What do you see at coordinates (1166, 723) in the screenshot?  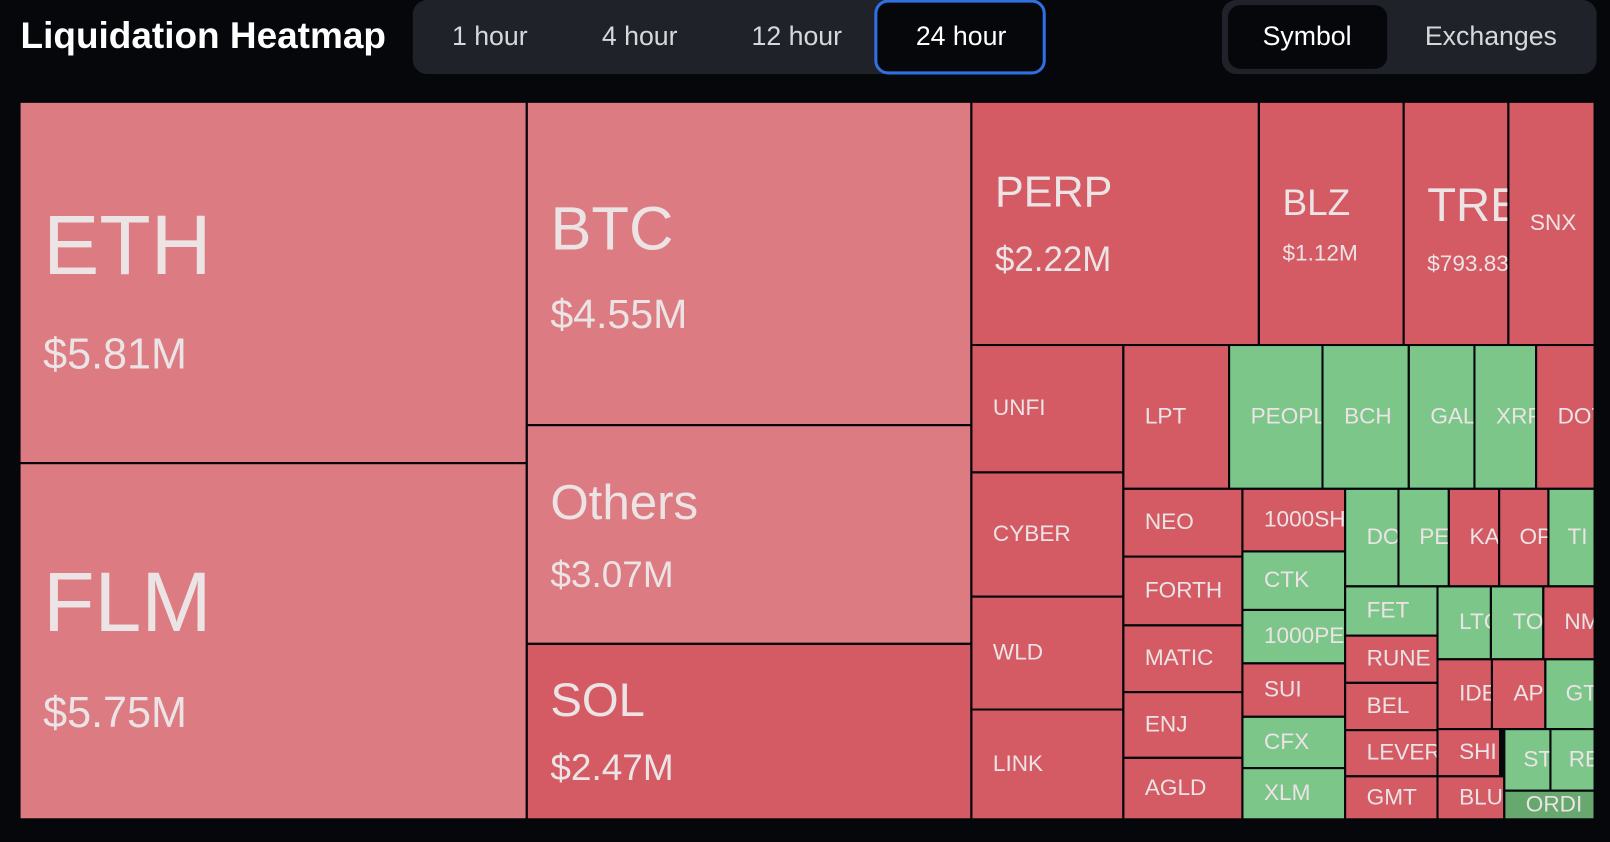 I see `tile-label: ENJ` at bounding box center [1166, 723].